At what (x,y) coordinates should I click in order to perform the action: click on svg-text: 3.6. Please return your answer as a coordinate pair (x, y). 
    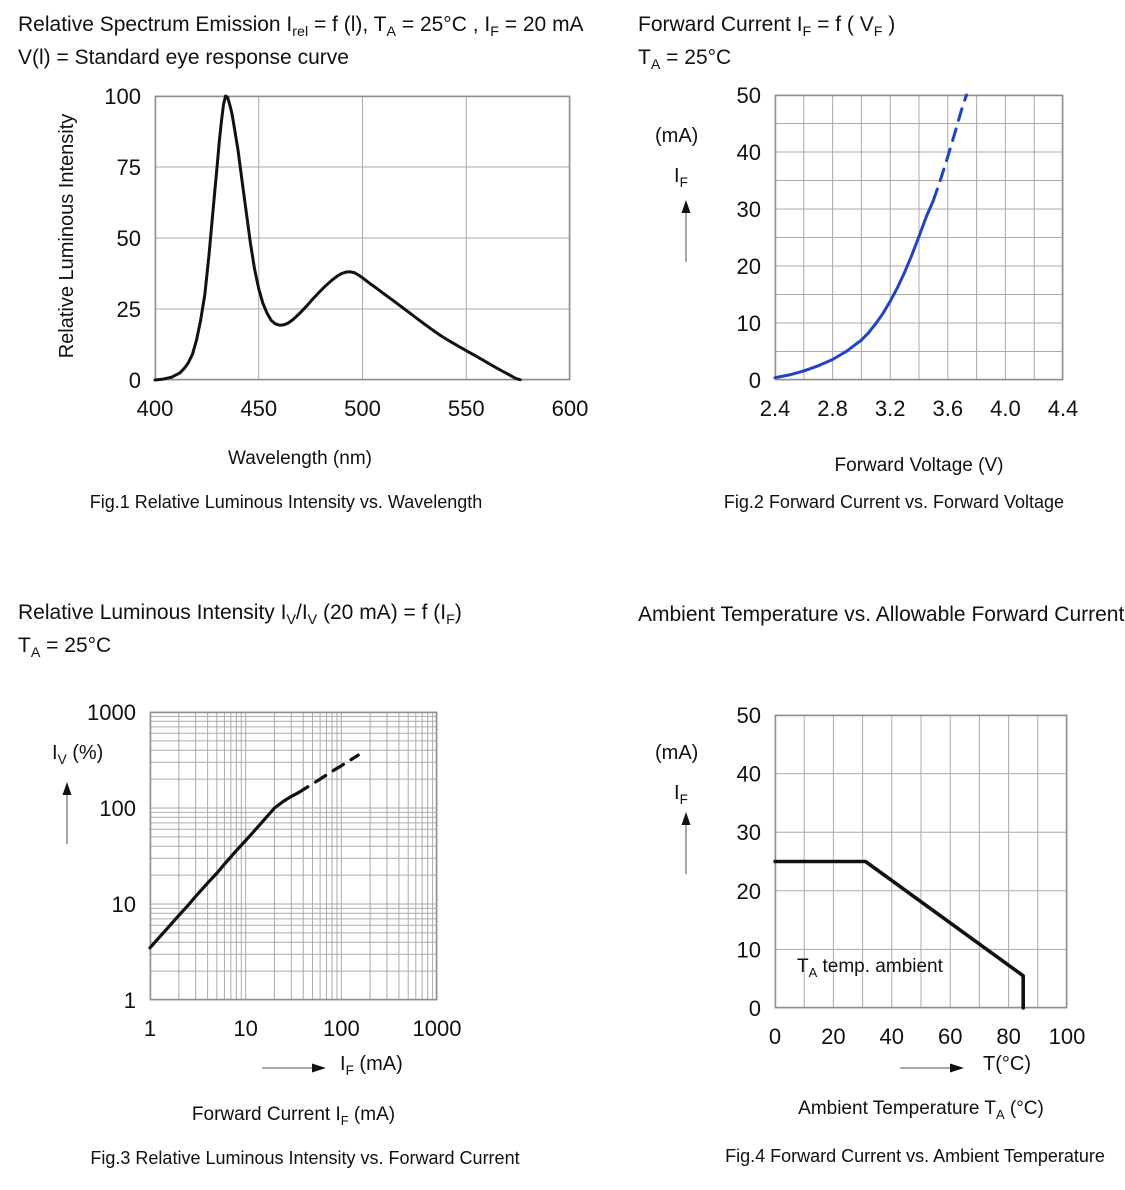
    Looking at the image, I should click on (948, 408).